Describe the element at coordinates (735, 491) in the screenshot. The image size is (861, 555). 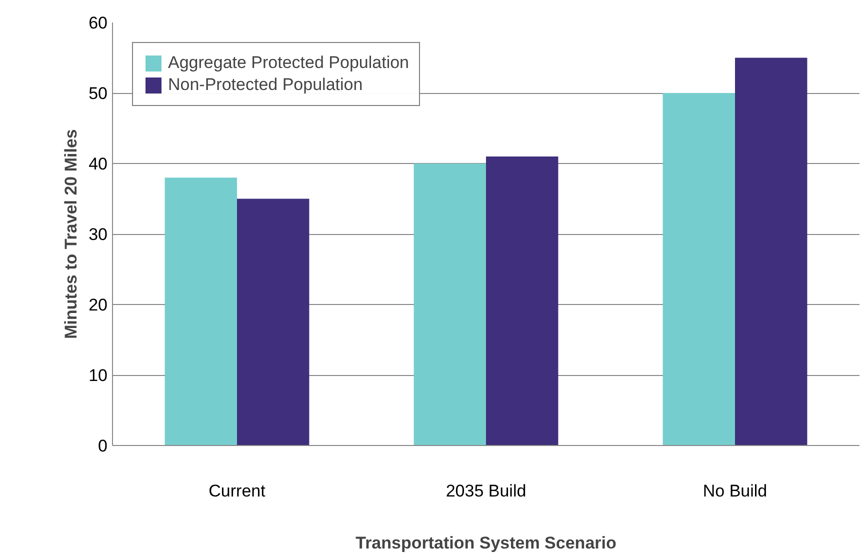
I see `x-tick-label: No Build` at that location.